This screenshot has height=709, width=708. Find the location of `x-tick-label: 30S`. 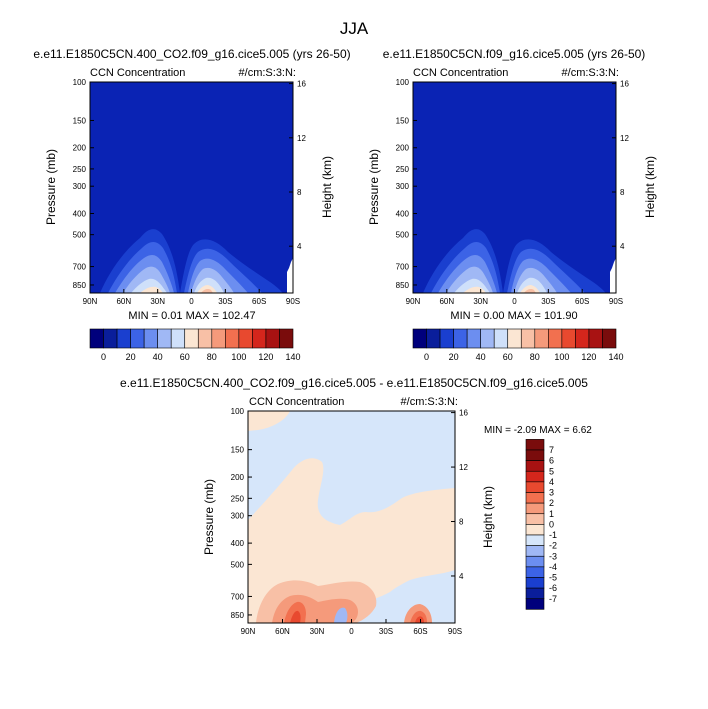

x-tick-label: 30S is located at coordinates (225, 301).